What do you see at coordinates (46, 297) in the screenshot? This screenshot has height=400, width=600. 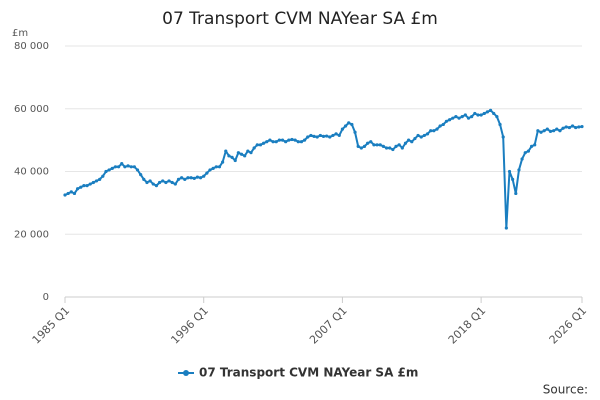 I see `y-tick-label: 0` at bounding box center [46, 297].